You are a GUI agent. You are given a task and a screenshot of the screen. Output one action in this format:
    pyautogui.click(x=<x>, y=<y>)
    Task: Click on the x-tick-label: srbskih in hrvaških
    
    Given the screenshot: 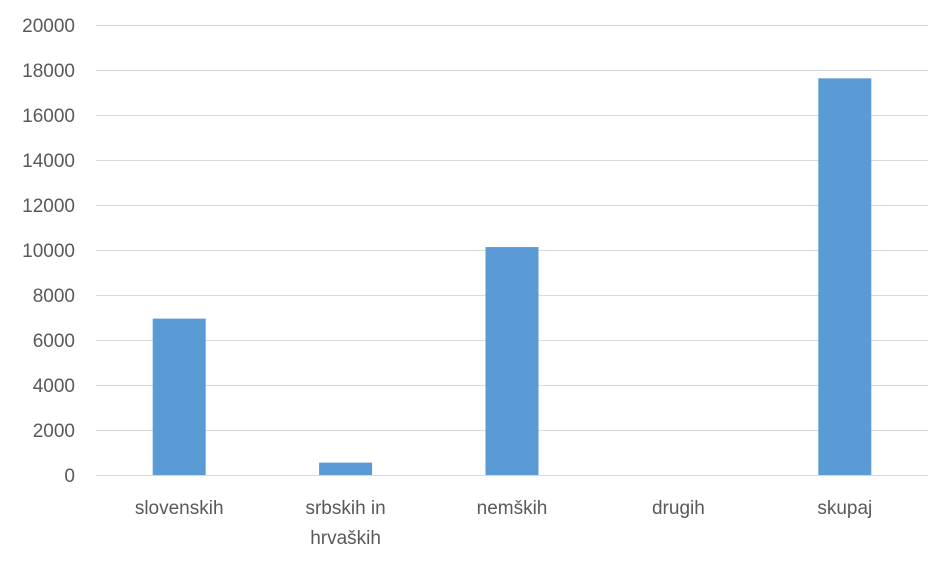 What is the action you would take?
    pyautogui.click(x=345, y=523)
    